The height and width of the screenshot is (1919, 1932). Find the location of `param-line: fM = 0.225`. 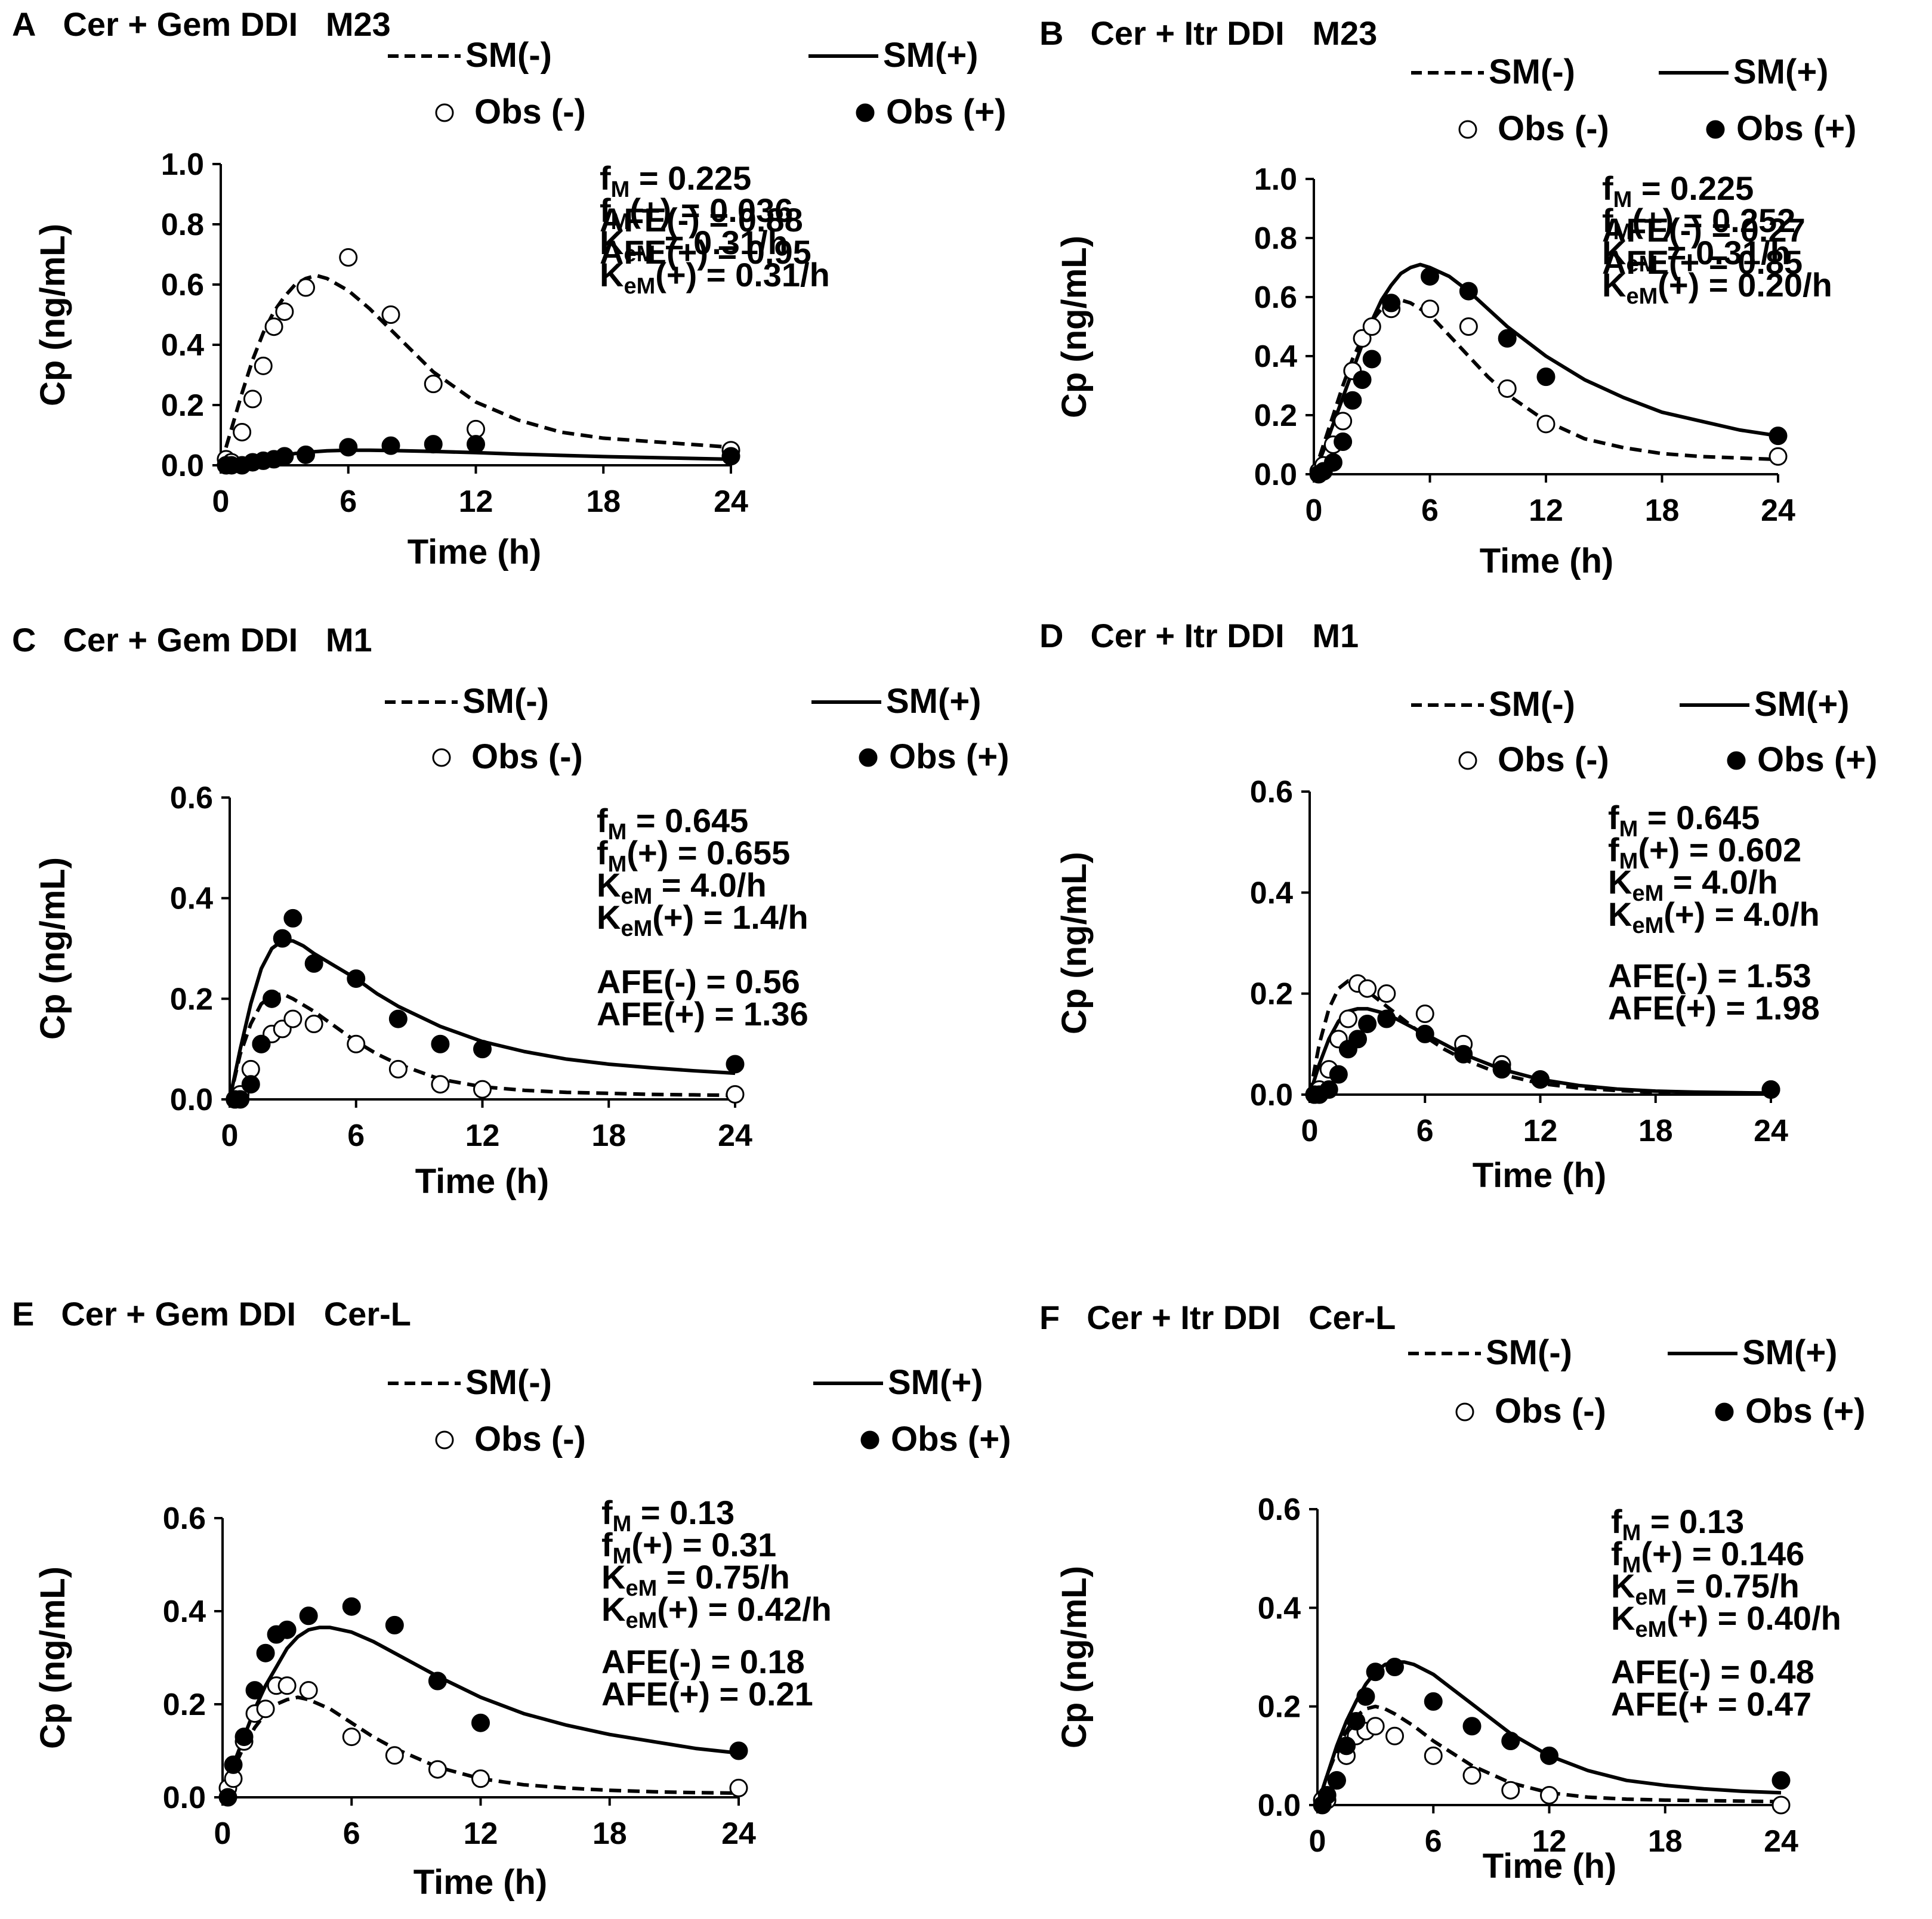

param-line: fM = 0.225 is located at coordinates (1678, 190).